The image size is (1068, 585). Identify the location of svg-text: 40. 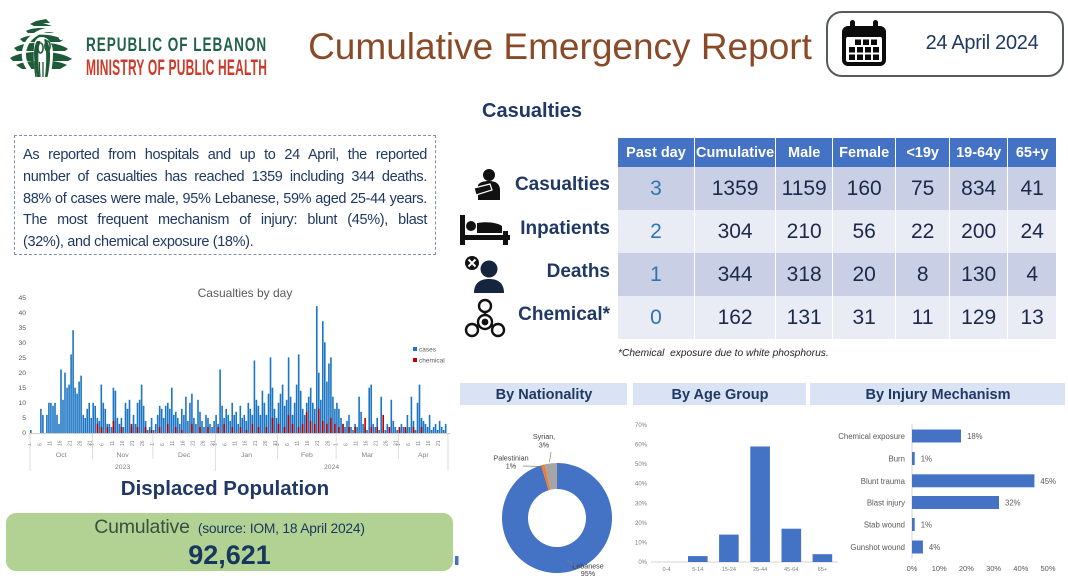
(22, 313).